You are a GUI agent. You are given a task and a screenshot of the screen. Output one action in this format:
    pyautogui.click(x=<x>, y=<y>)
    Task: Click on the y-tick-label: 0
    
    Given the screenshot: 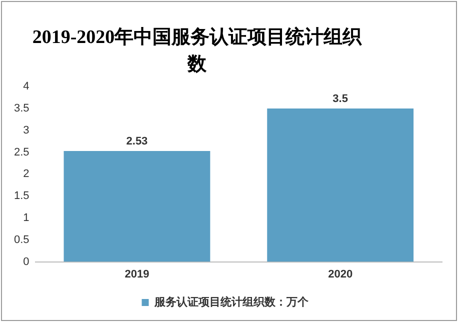 What is the action you would take?
    pyautogui.click(x=26, y=262)
    